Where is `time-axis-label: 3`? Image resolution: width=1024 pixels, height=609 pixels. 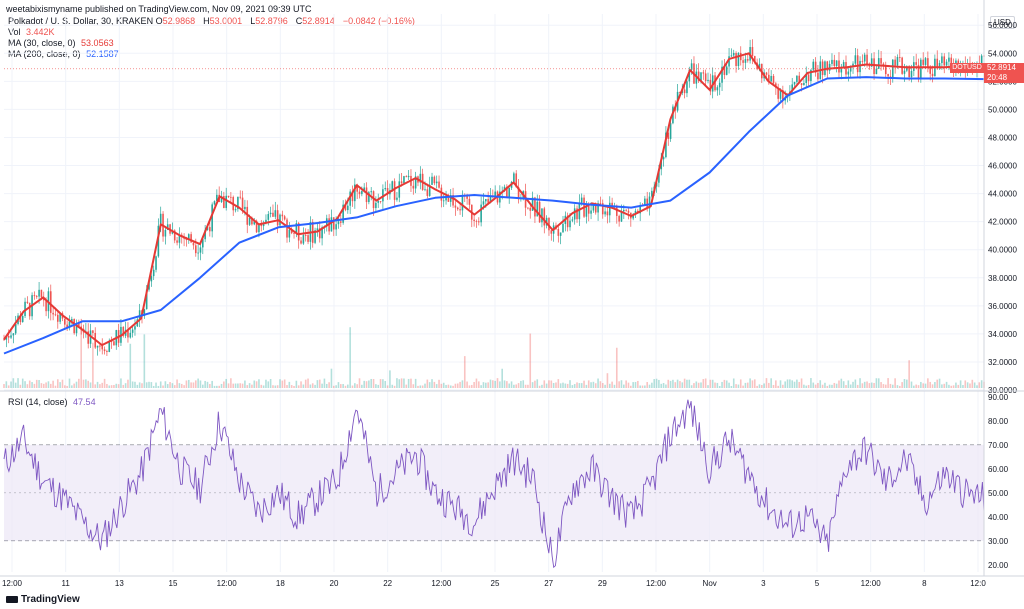 time-axis-label: 3 is located at coordinates (763, 583).